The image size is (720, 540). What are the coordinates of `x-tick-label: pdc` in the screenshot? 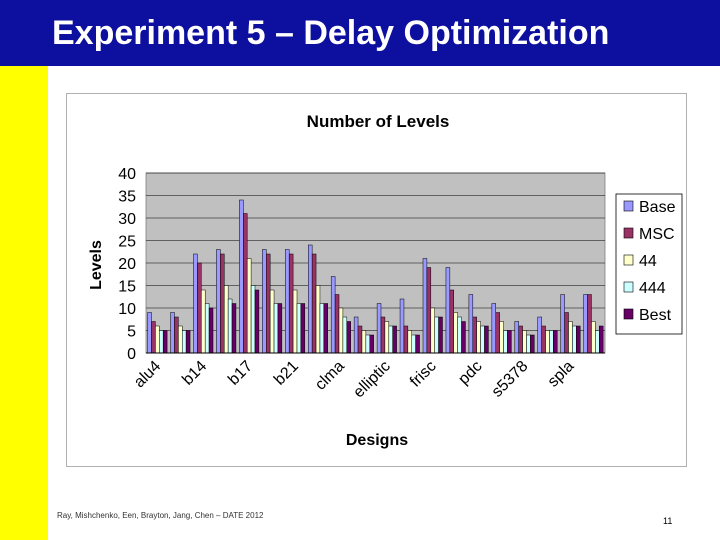 It's located at (470, 373).